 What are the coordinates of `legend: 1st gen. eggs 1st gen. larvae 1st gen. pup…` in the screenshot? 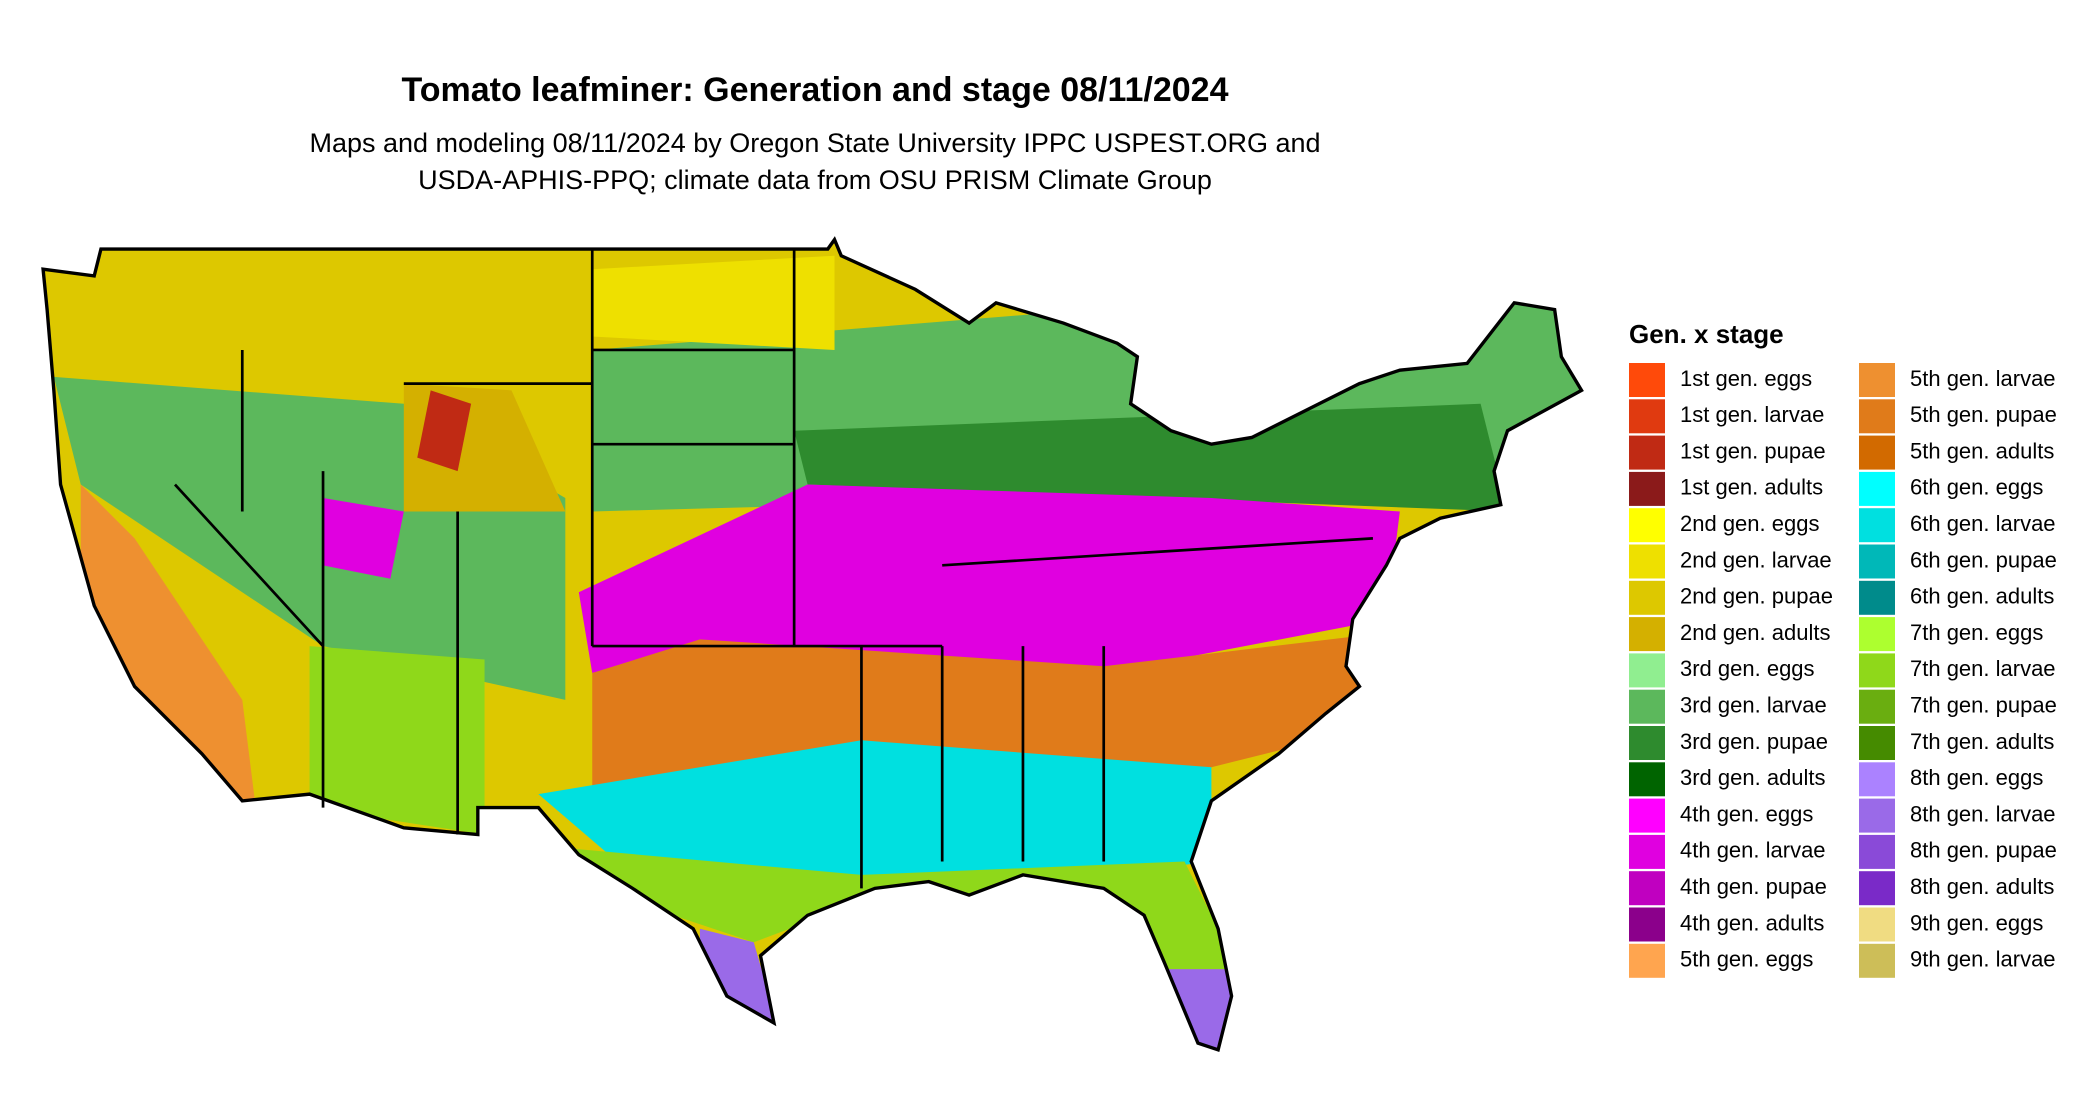 It's located at (1843, 670).